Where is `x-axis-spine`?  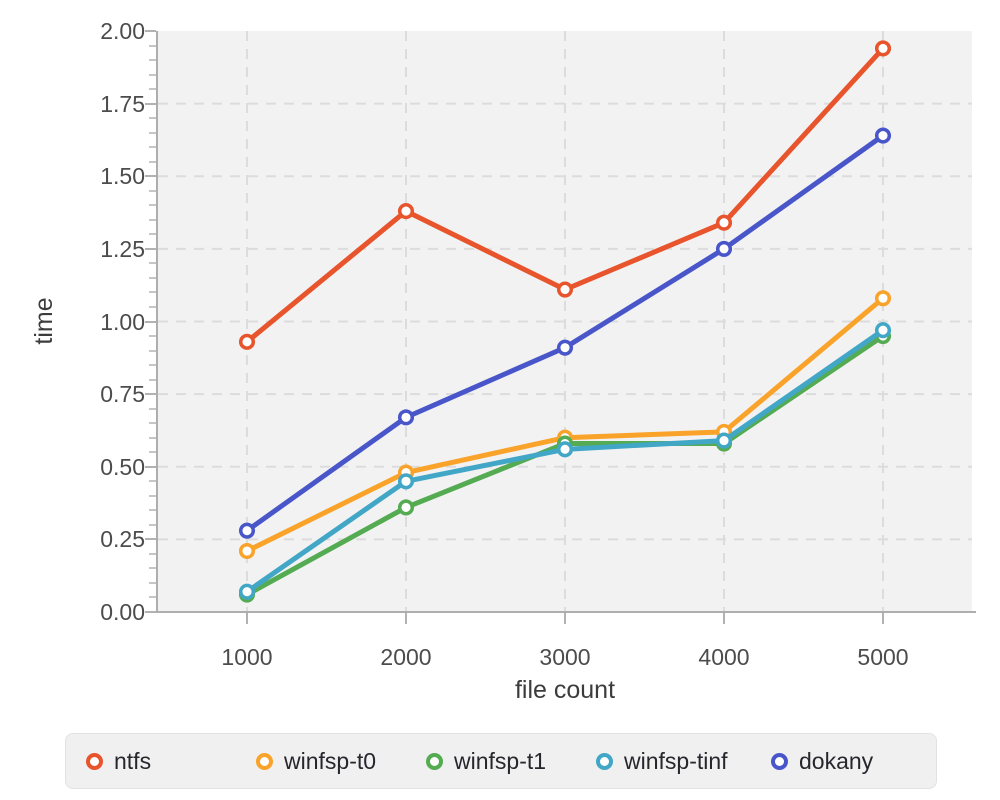 x-axis-spine is located at coordinates (566, 612).